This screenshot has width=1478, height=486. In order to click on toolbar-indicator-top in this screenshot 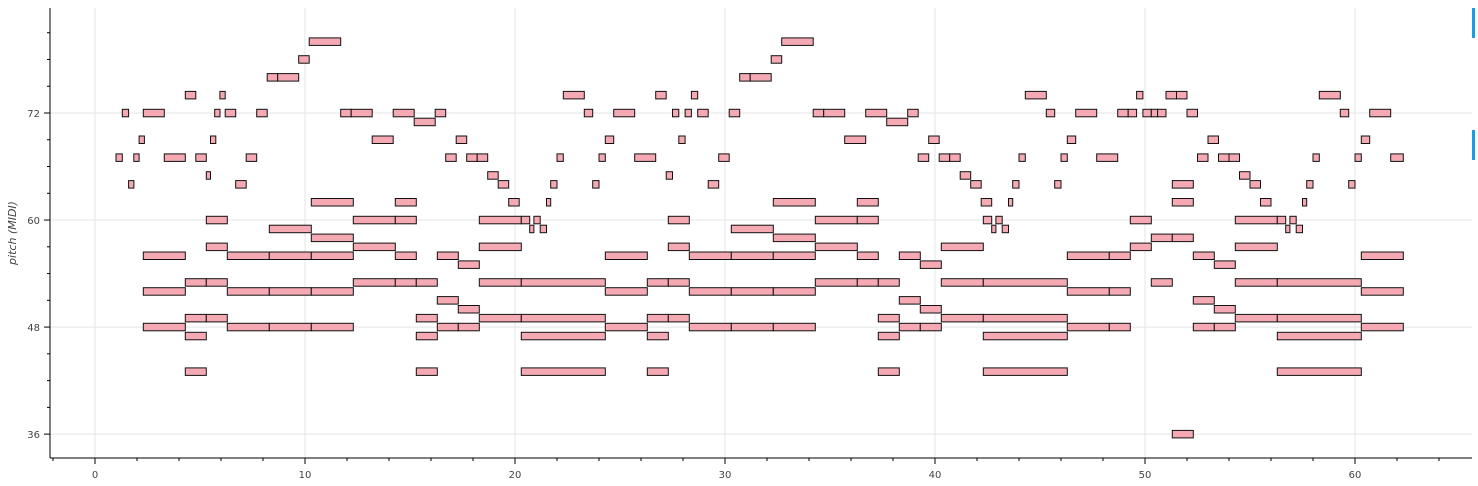, I will do `click(1473, 23)`.